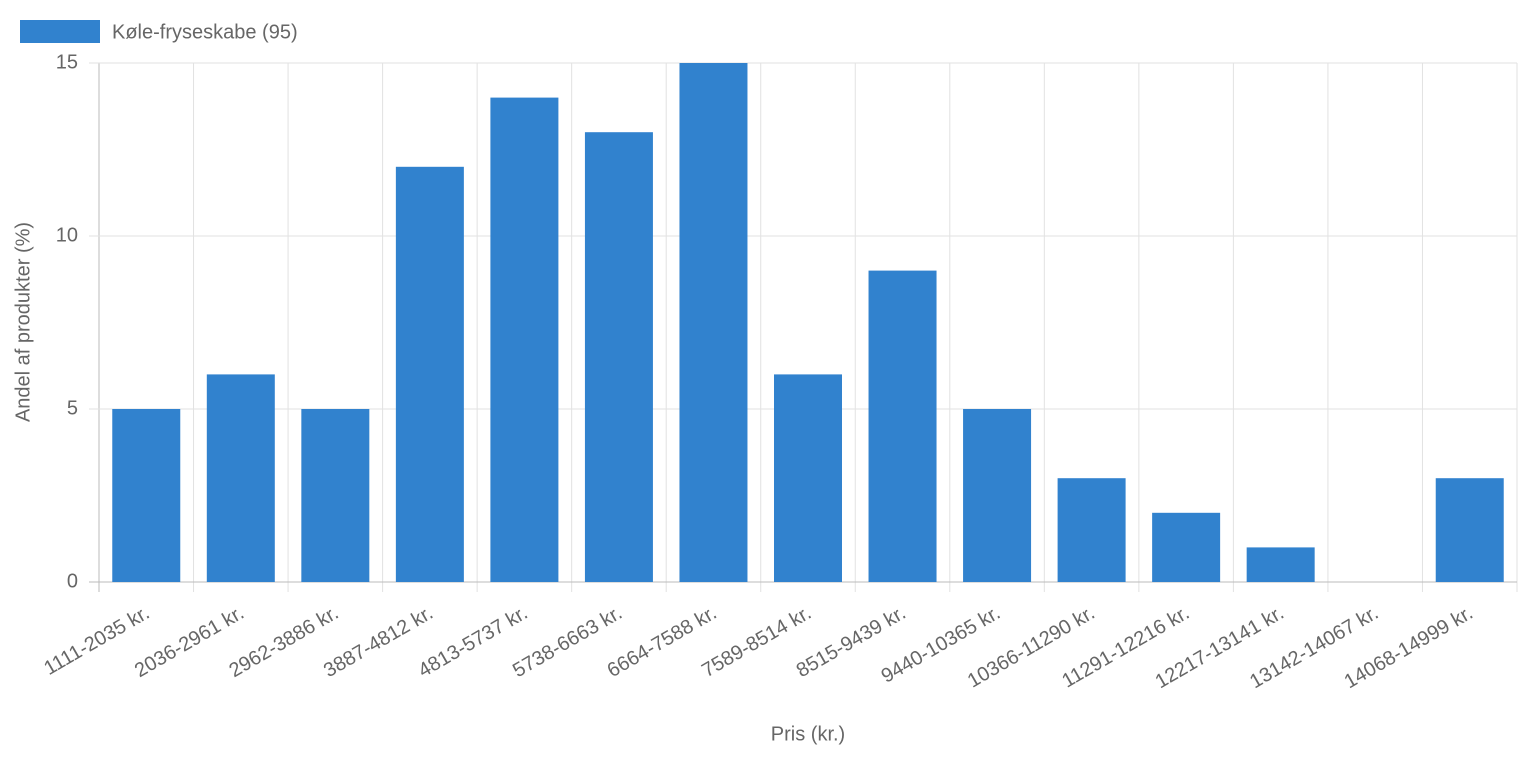 This screenshot has width=1518, height=763. What do you see at coordinates (67, 62) in the screenshot?
I see `y-tick-label: 15` at bounding box center [67, 62].